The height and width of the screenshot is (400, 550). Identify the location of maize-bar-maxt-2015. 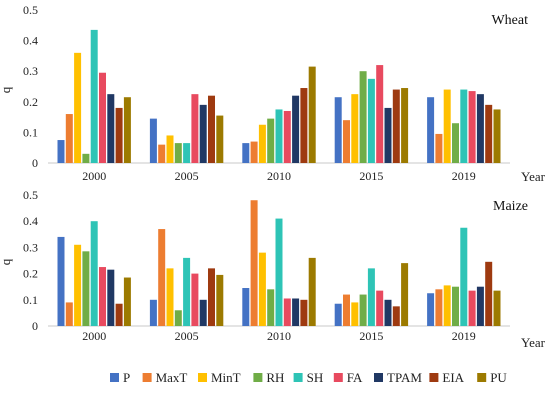
(346, 310).